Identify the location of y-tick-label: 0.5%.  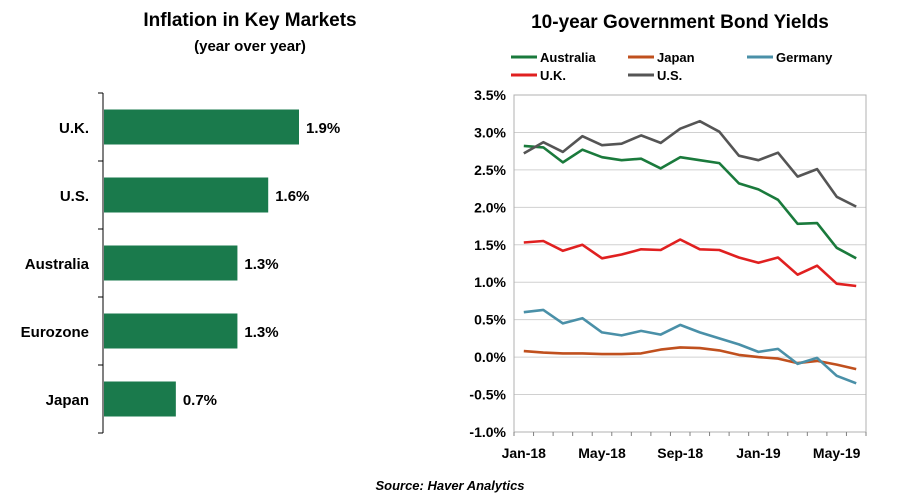
(490, 320).